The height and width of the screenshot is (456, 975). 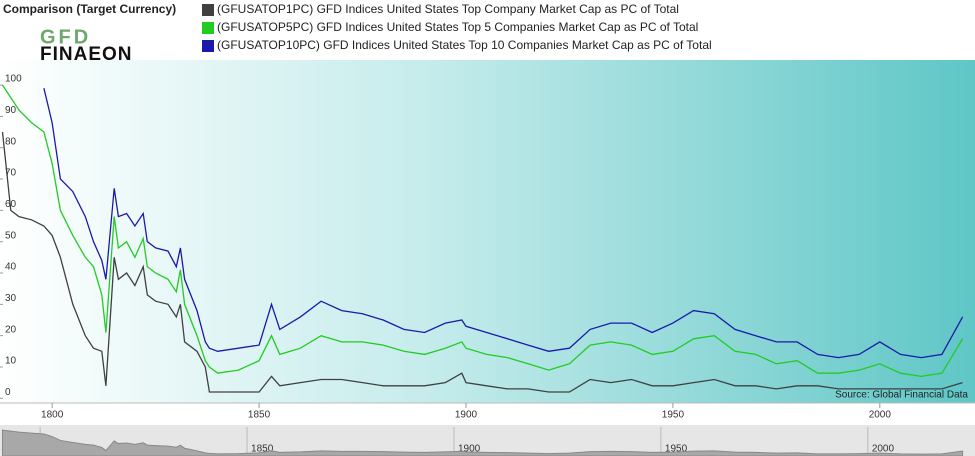 I want to click on x-tick-label: 1850, so click(x=259, y=415).